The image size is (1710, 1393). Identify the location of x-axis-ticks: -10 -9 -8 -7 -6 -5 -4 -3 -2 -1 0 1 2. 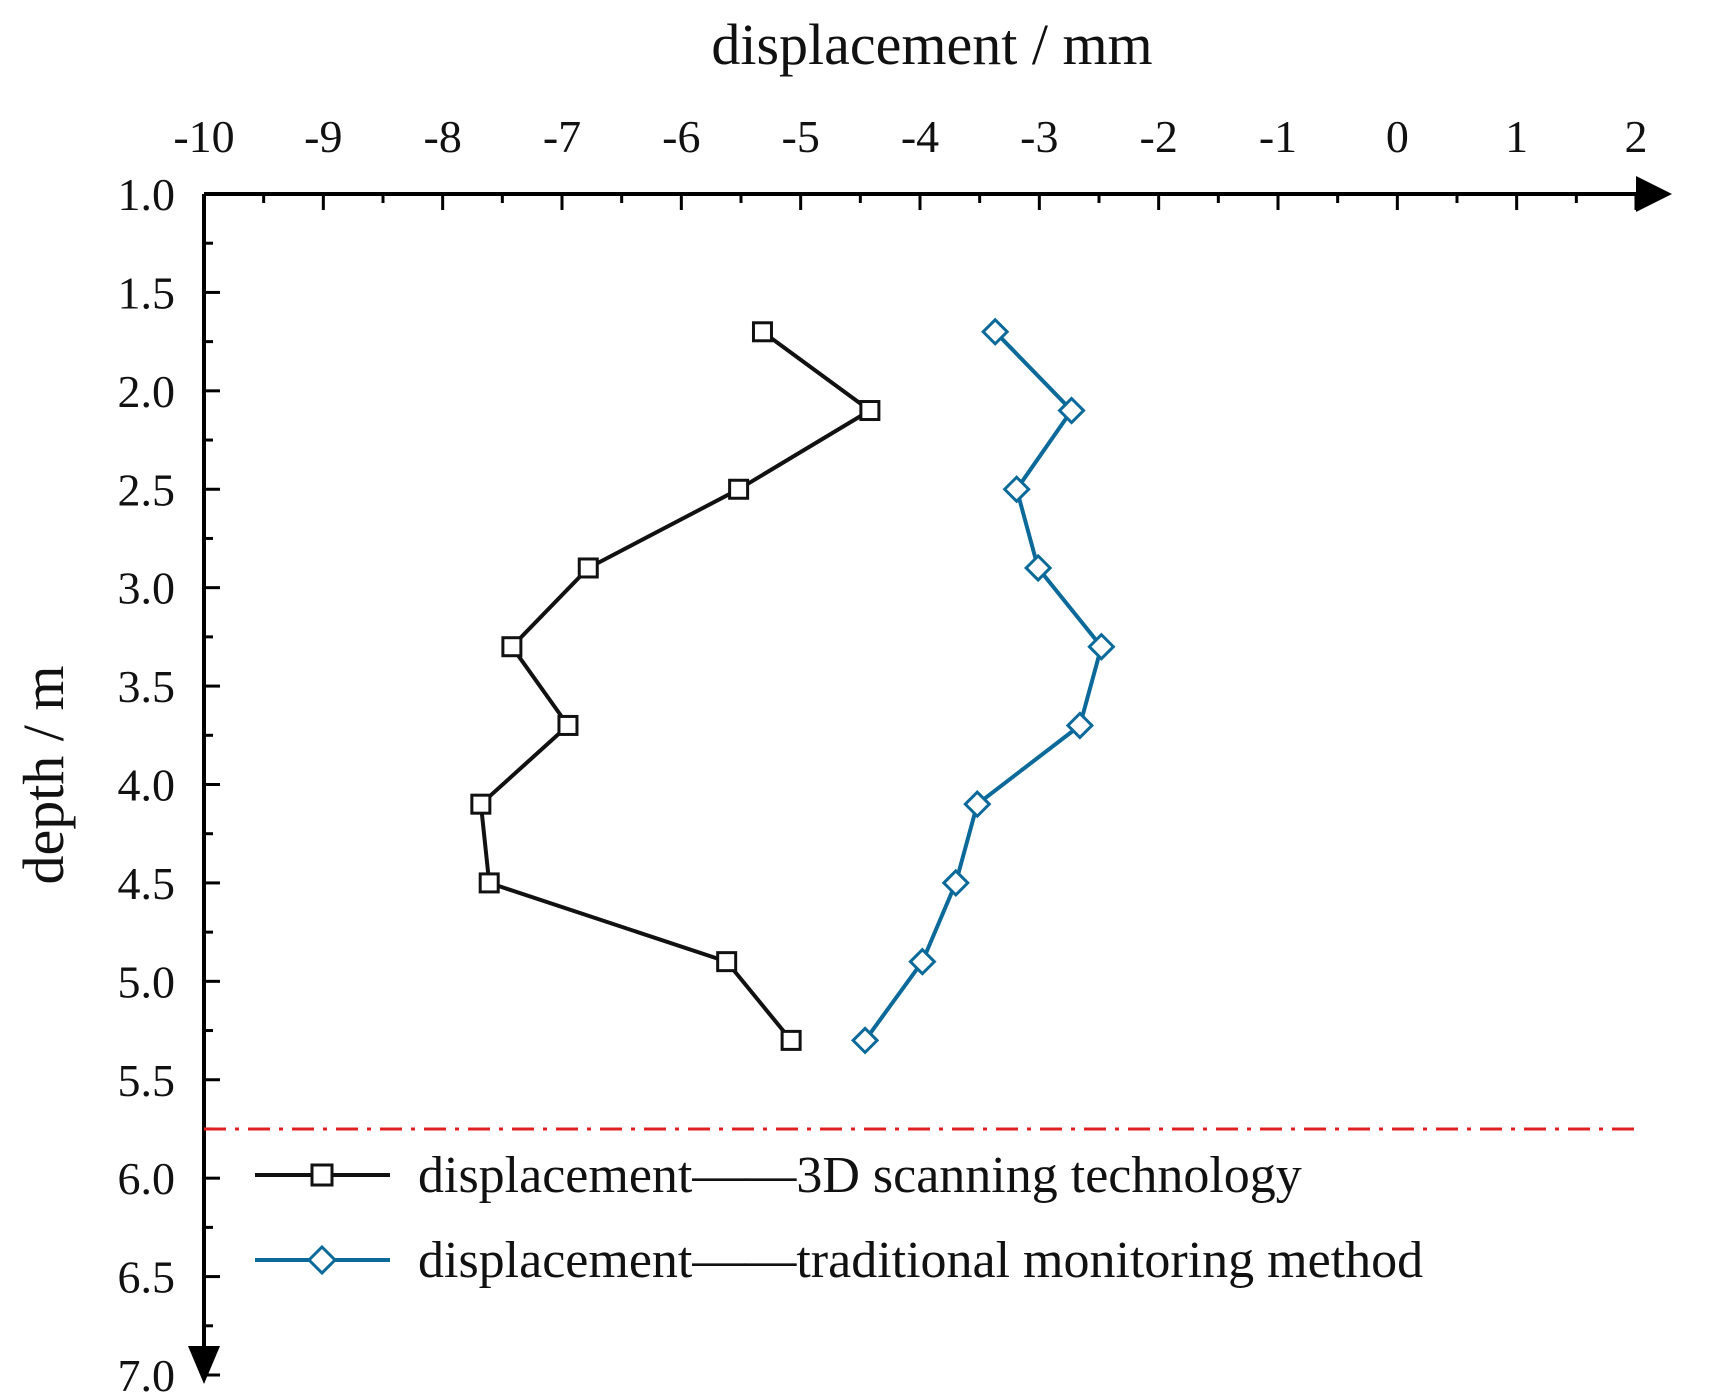
(910, 160).